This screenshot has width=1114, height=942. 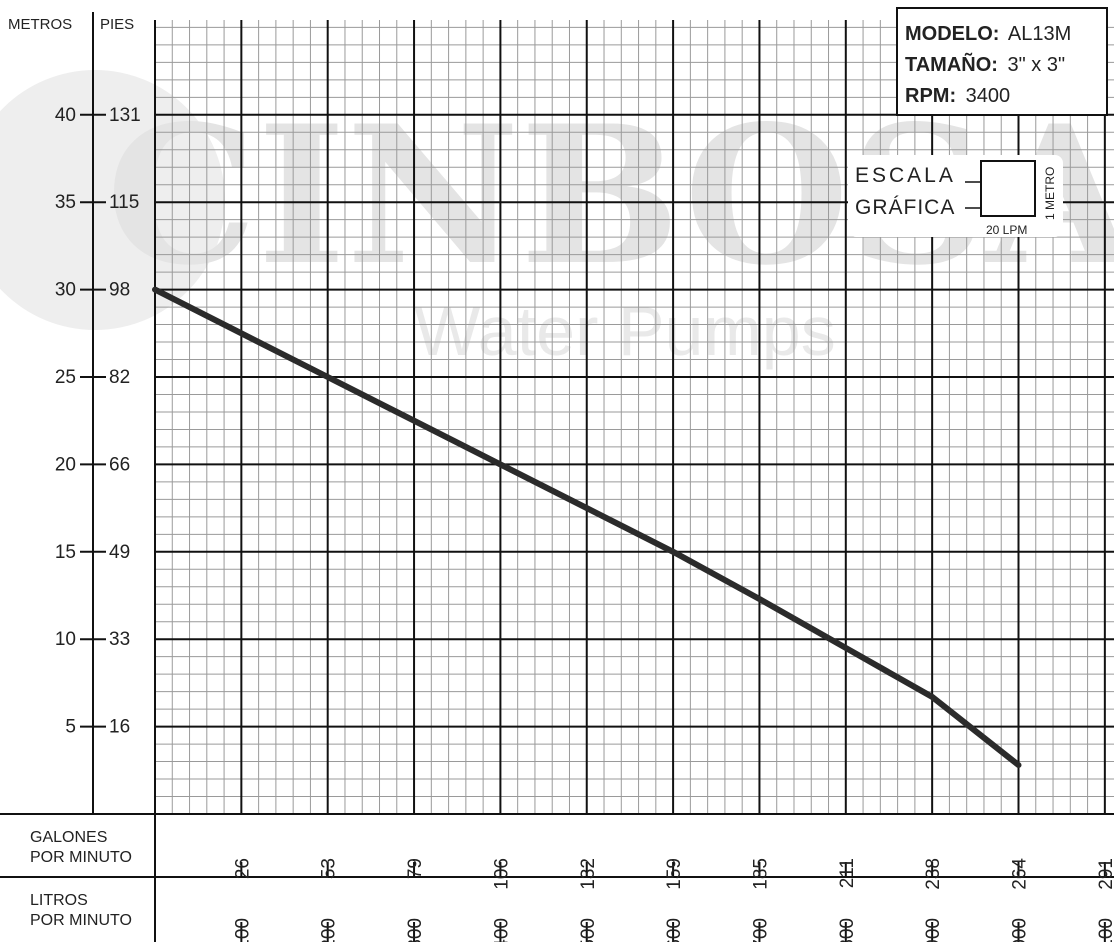 What do you see at coordinates (242, 868) in the screenshot?
I see `gpm-tick-label: 26` at bounding box center [242, 868].